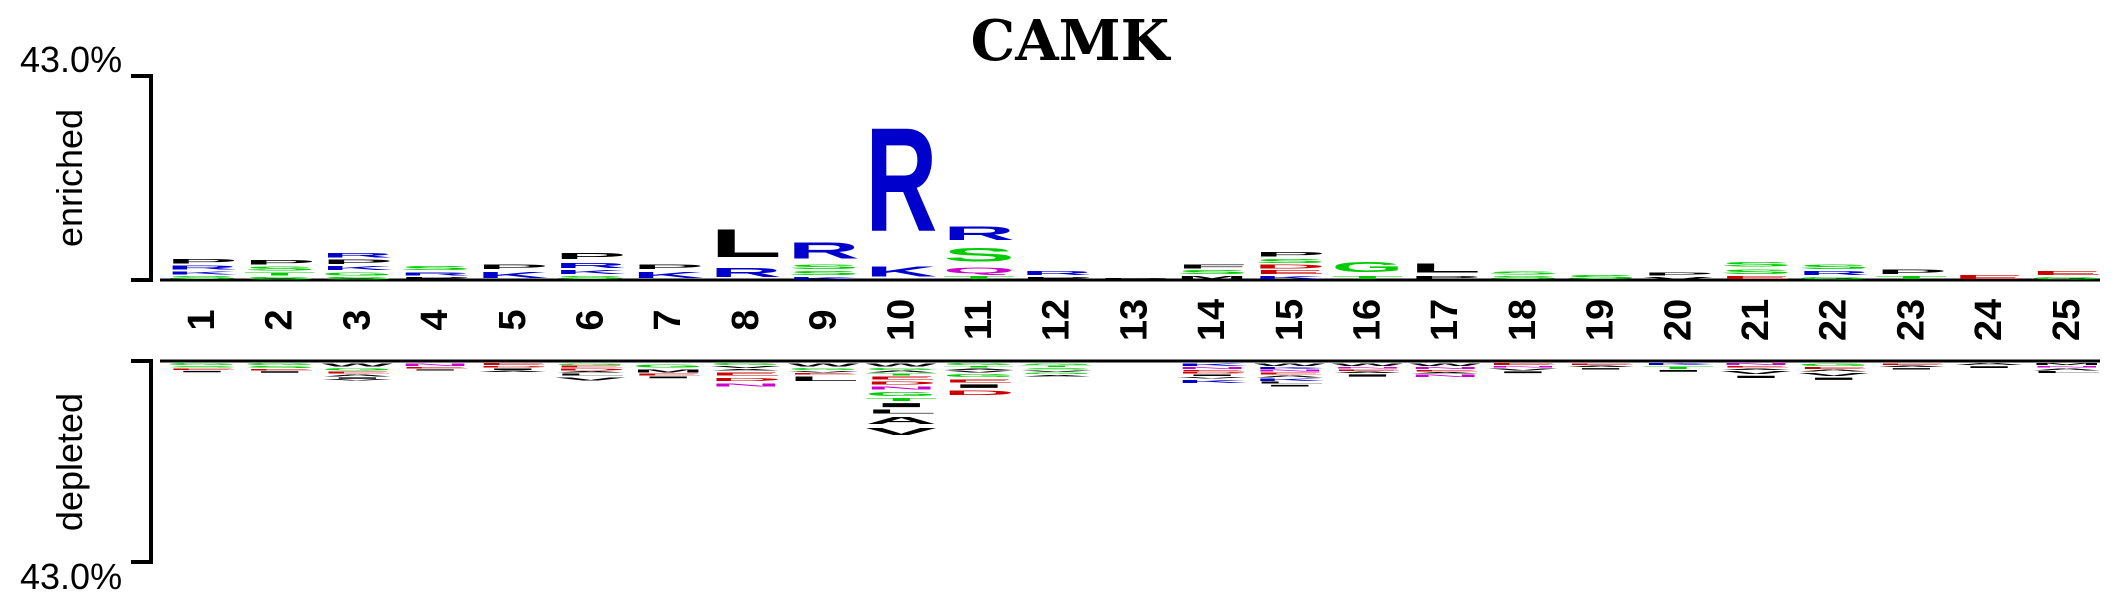 Image resolution: width=2125 pixels, height=592 pixels. I want to click on position-tick-label: 24, so click(1989, 320).